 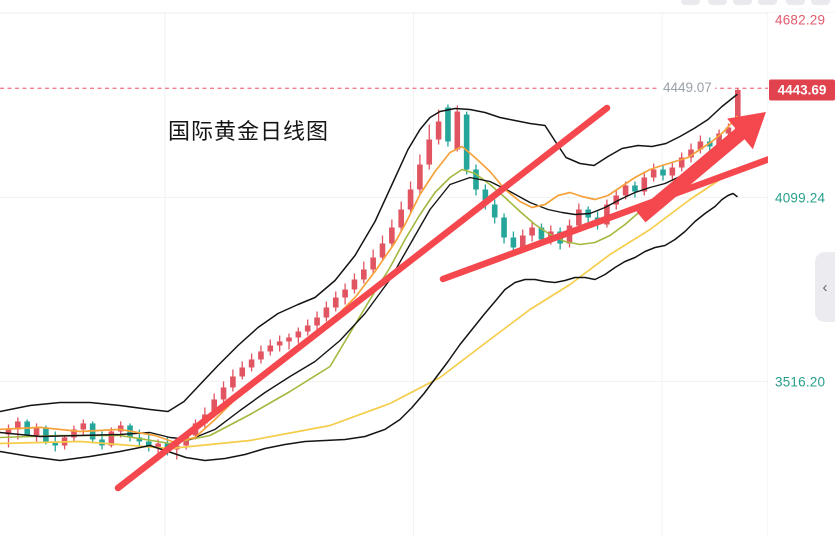 What do you see at coordinates (800, 197) in the screenshot?
I see `price-axis-label: 4099.24` at bounding box center [800, 197].